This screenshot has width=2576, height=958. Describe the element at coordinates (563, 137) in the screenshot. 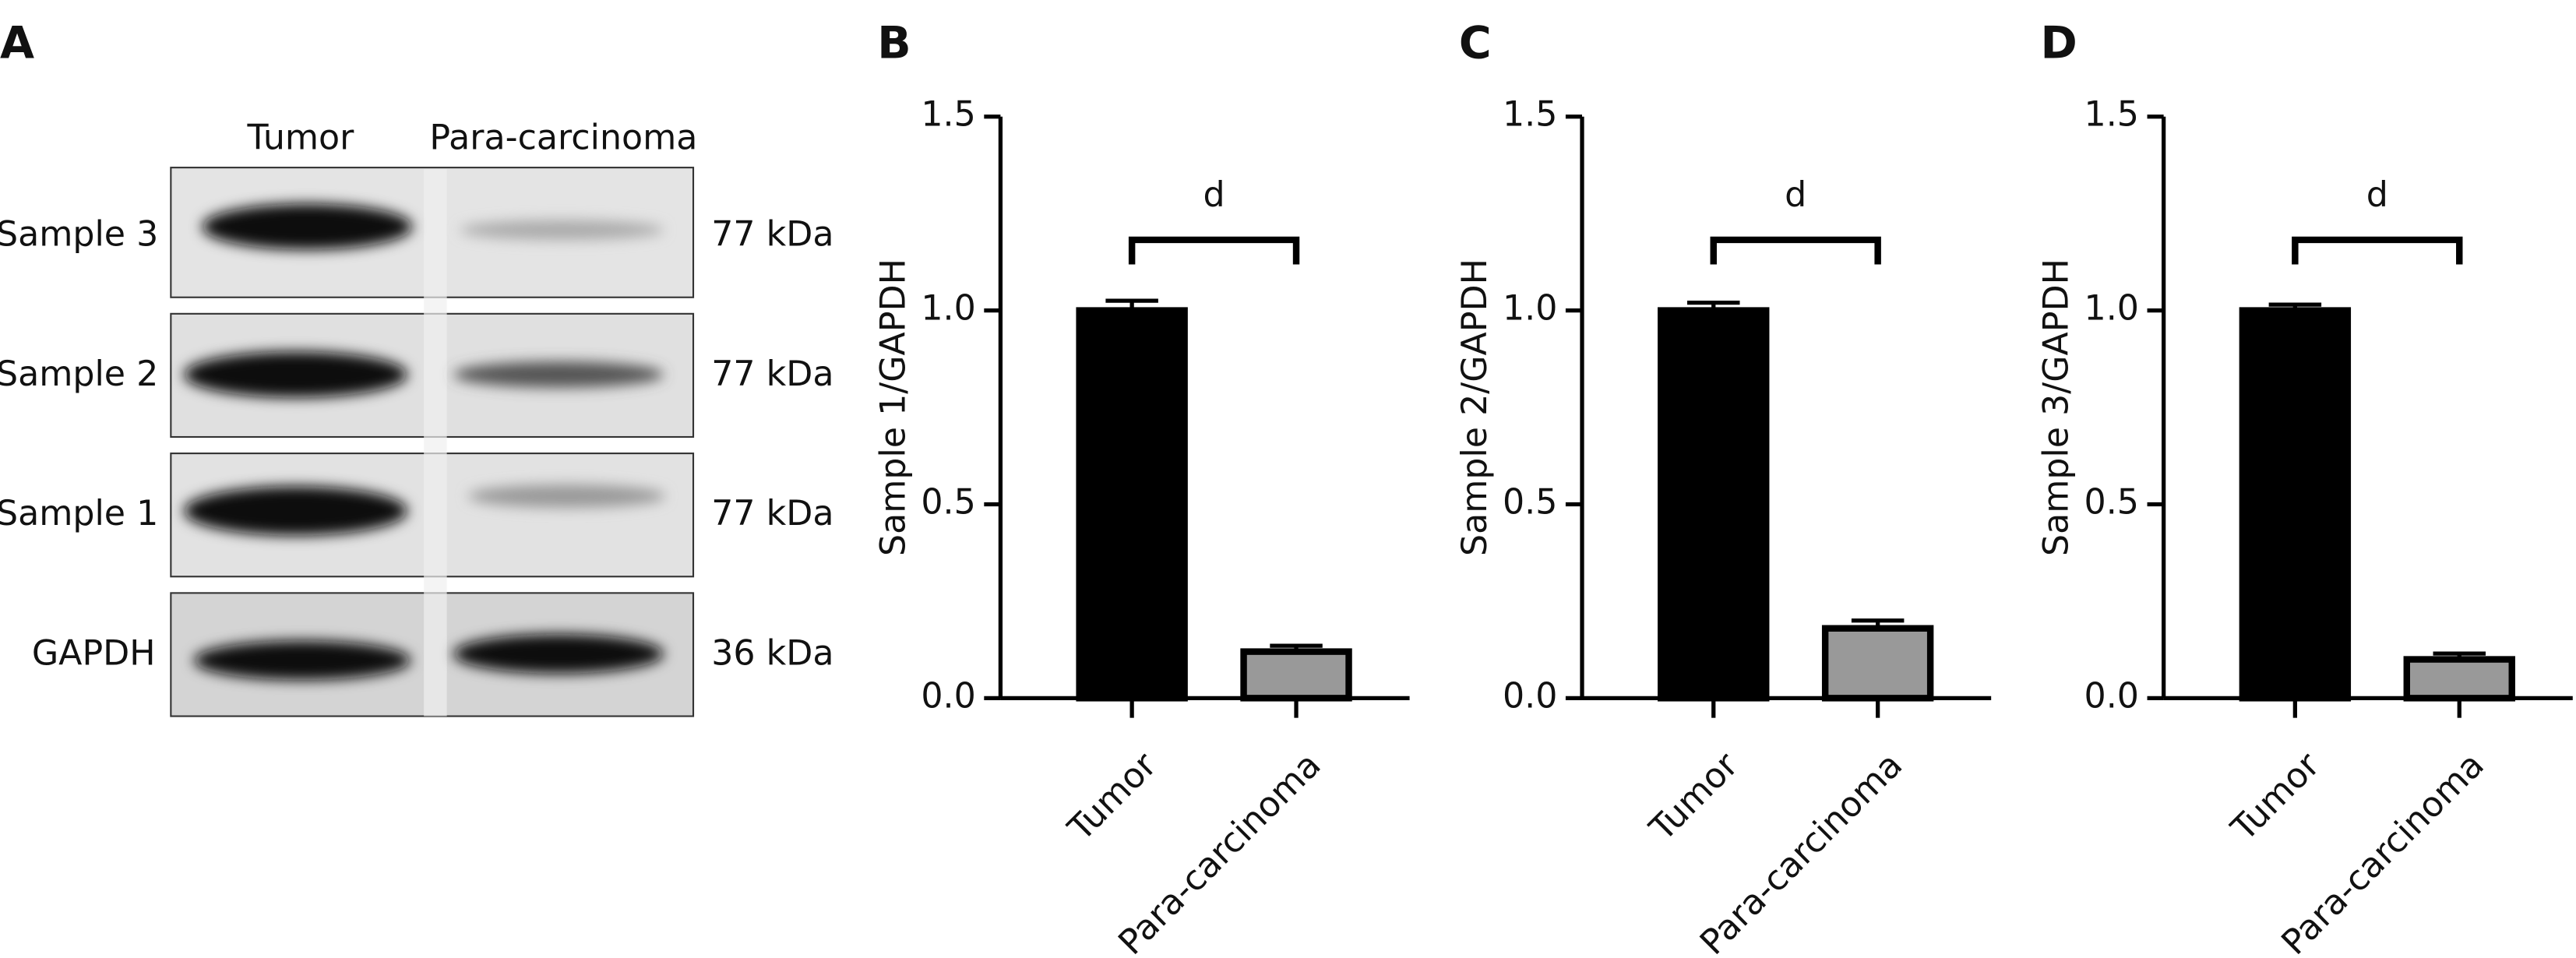

I see `column-label: Para-carcinoma` at that location.